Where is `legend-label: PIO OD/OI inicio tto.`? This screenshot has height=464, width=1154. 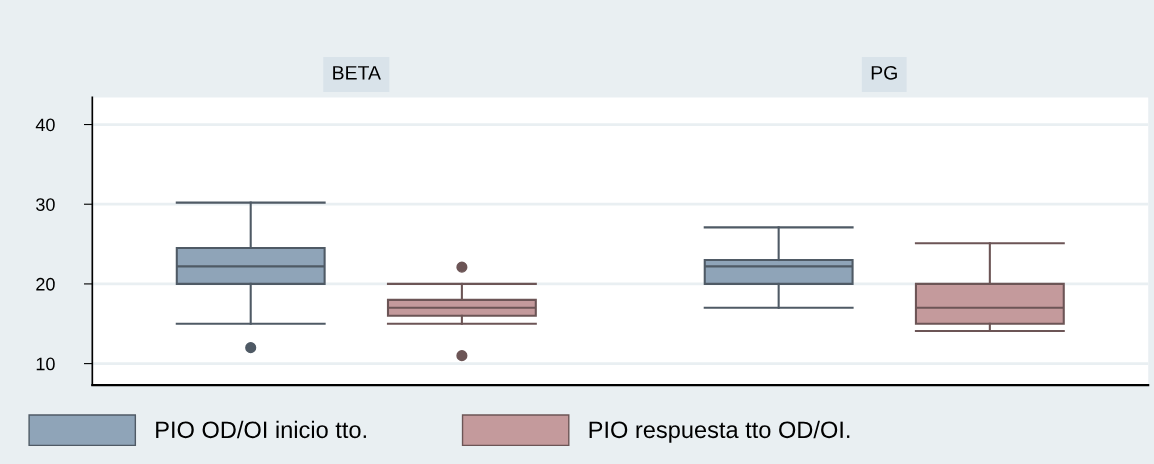
legend-label: PIO OD/OI inicio tto. is located at coordinates (261, 429).